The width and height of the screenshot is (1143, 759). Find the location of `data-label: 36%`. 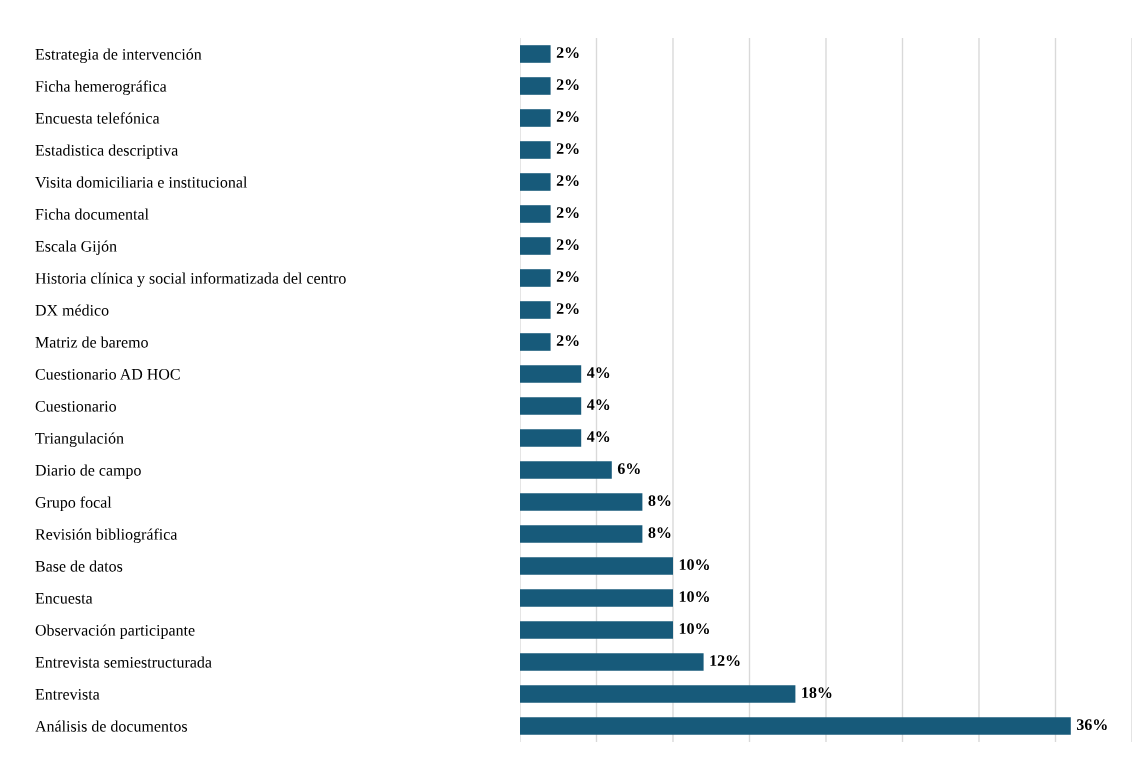

data-label: 36% is located at coordinates (1091, 725).